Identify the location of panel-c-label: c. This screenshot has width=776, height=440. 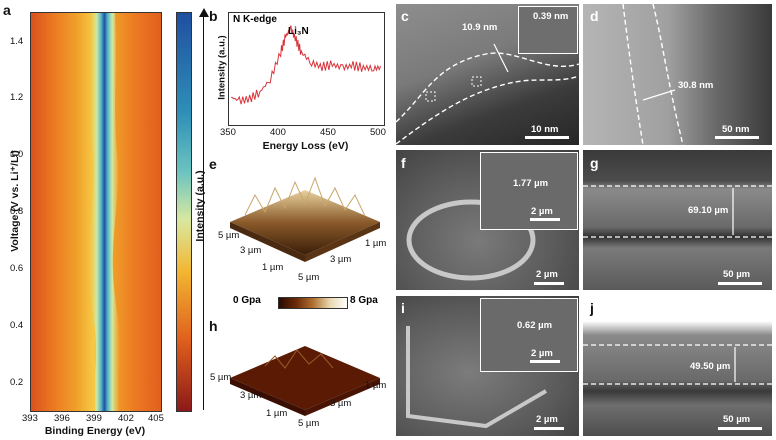
(405, 16).